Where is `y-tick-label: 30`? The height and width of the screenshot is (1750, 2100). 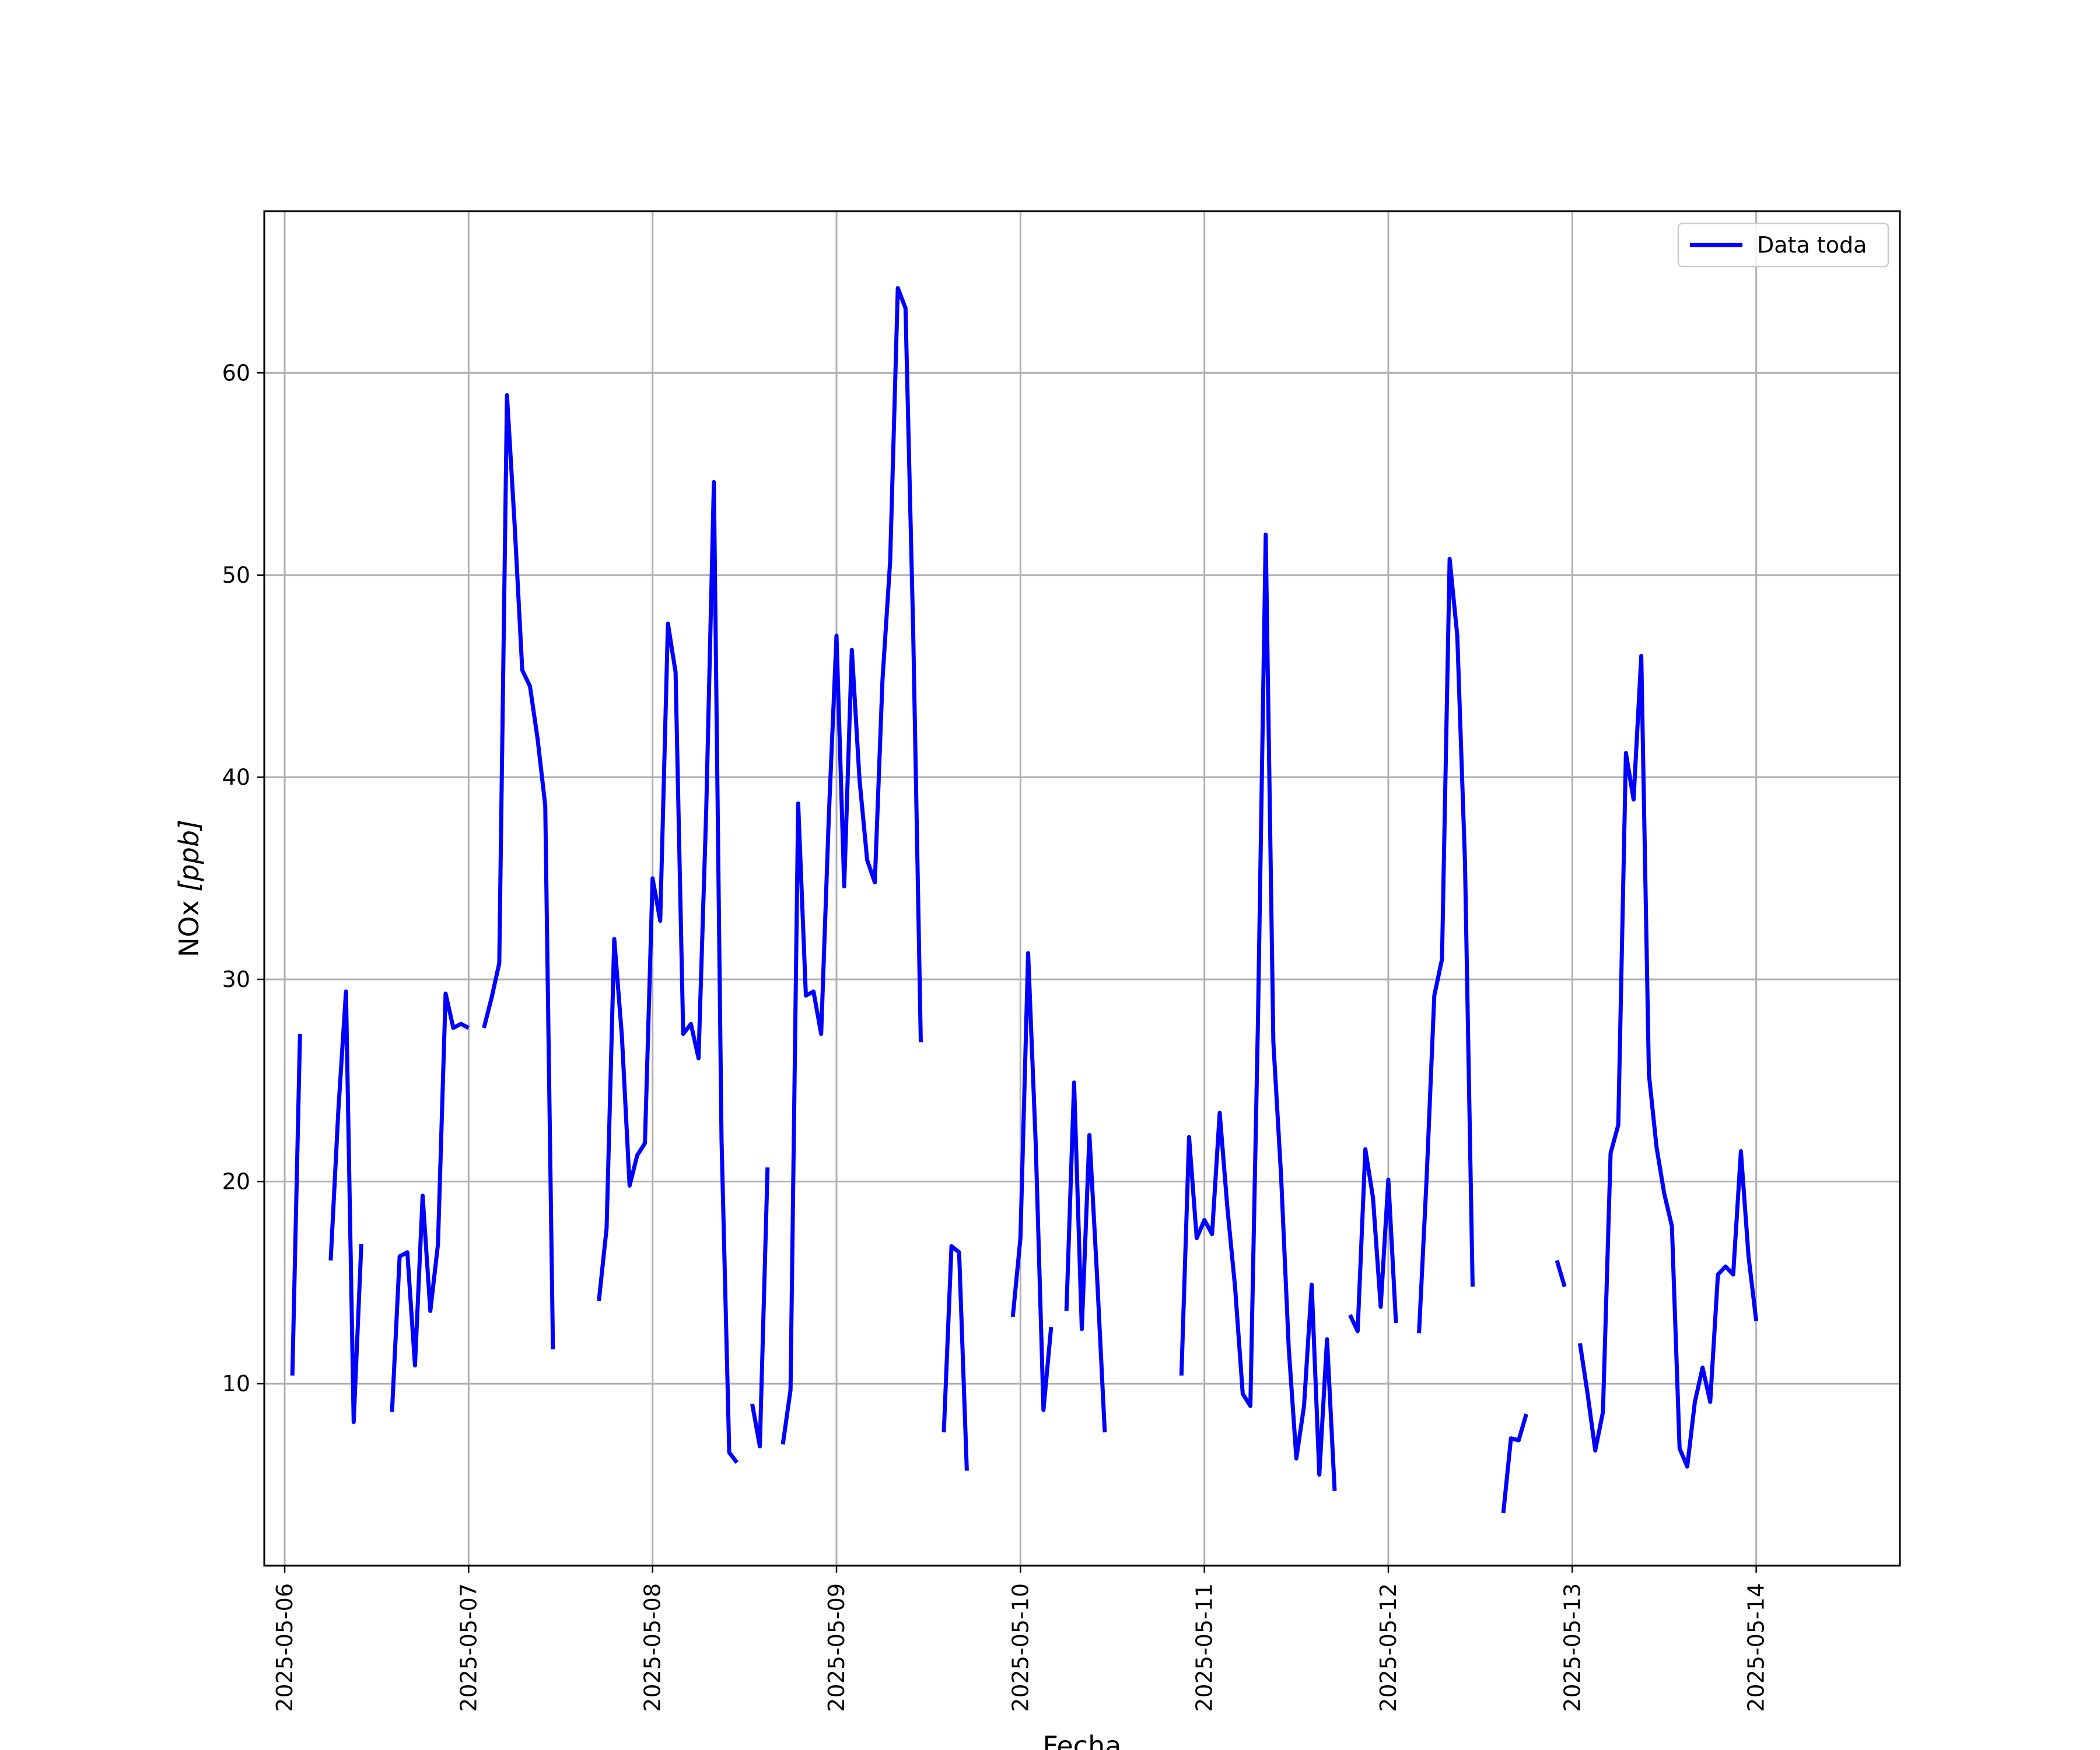 y-tick-label: 30 is located at coordinates (236, 979).